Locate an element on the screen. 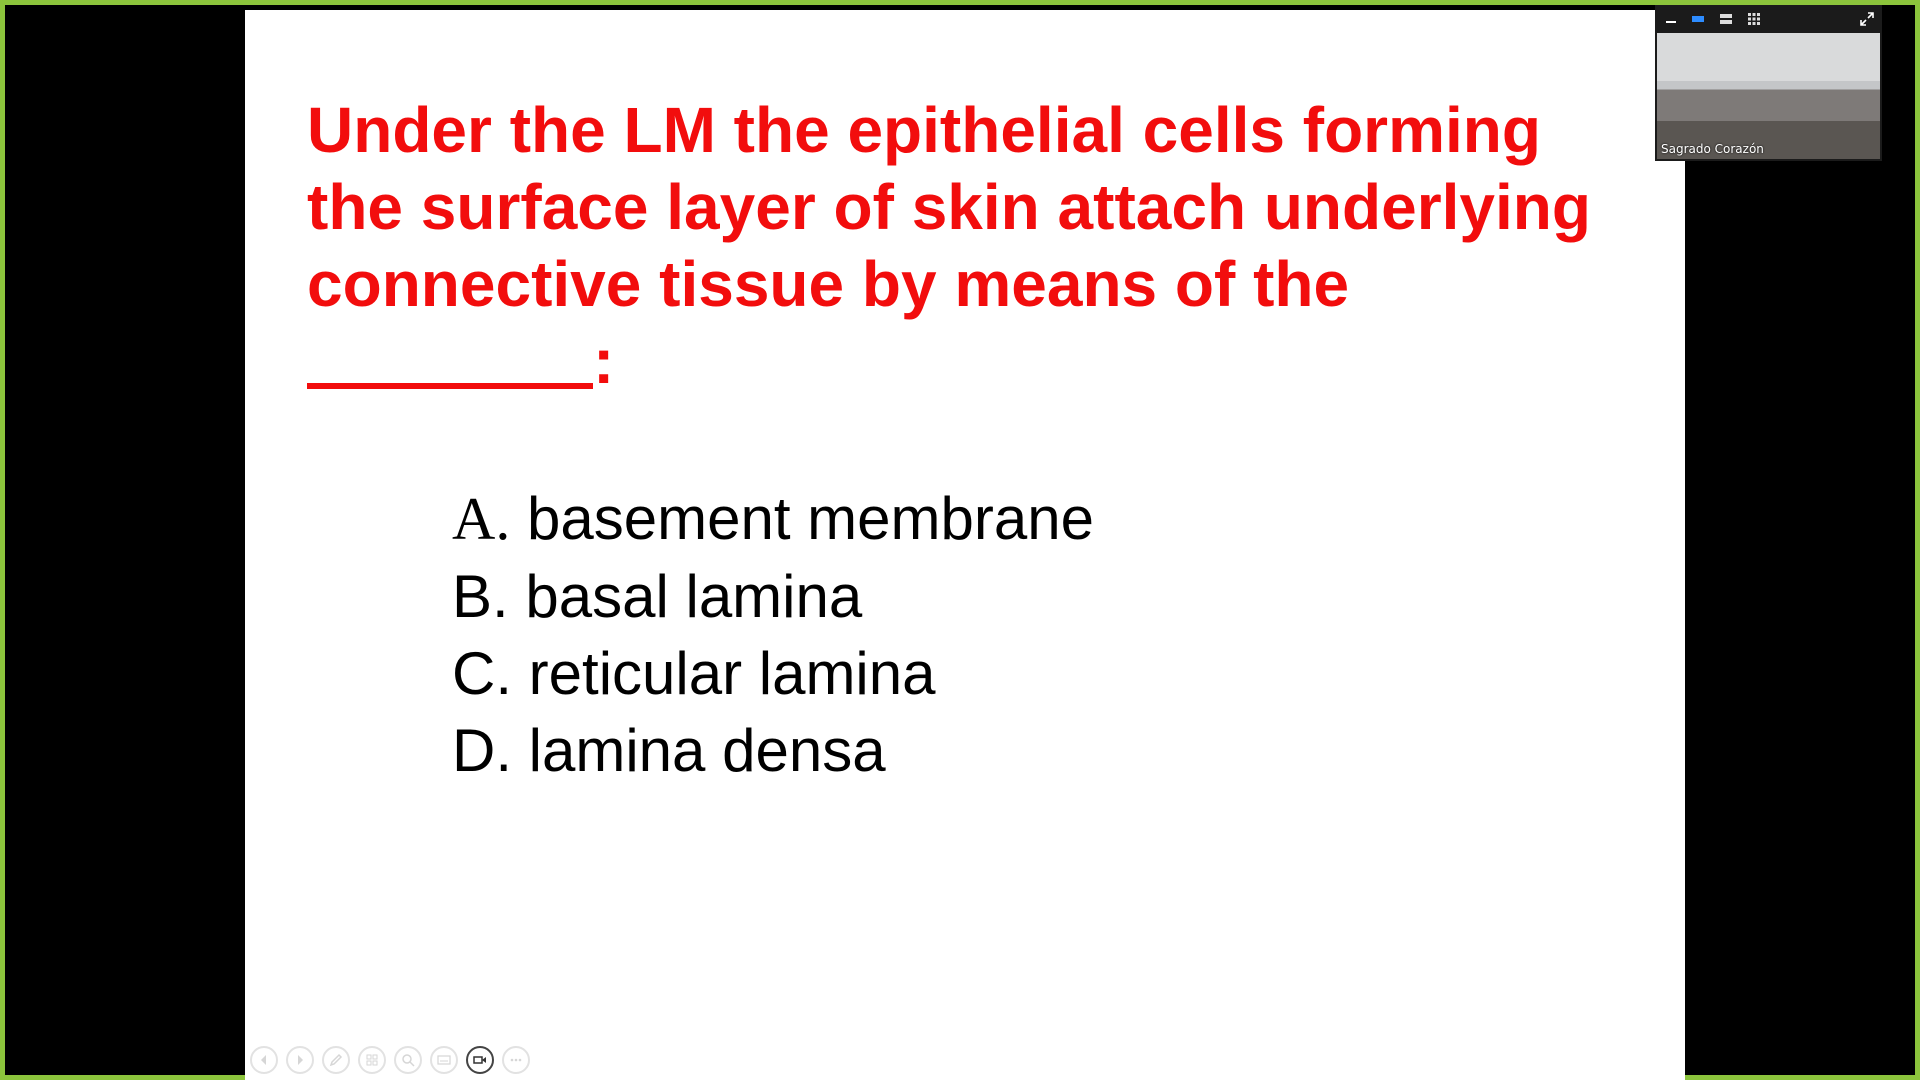 This screenshot has width=1920, height=1080. fullscreen-icon is located at coordinates (1867, 19).